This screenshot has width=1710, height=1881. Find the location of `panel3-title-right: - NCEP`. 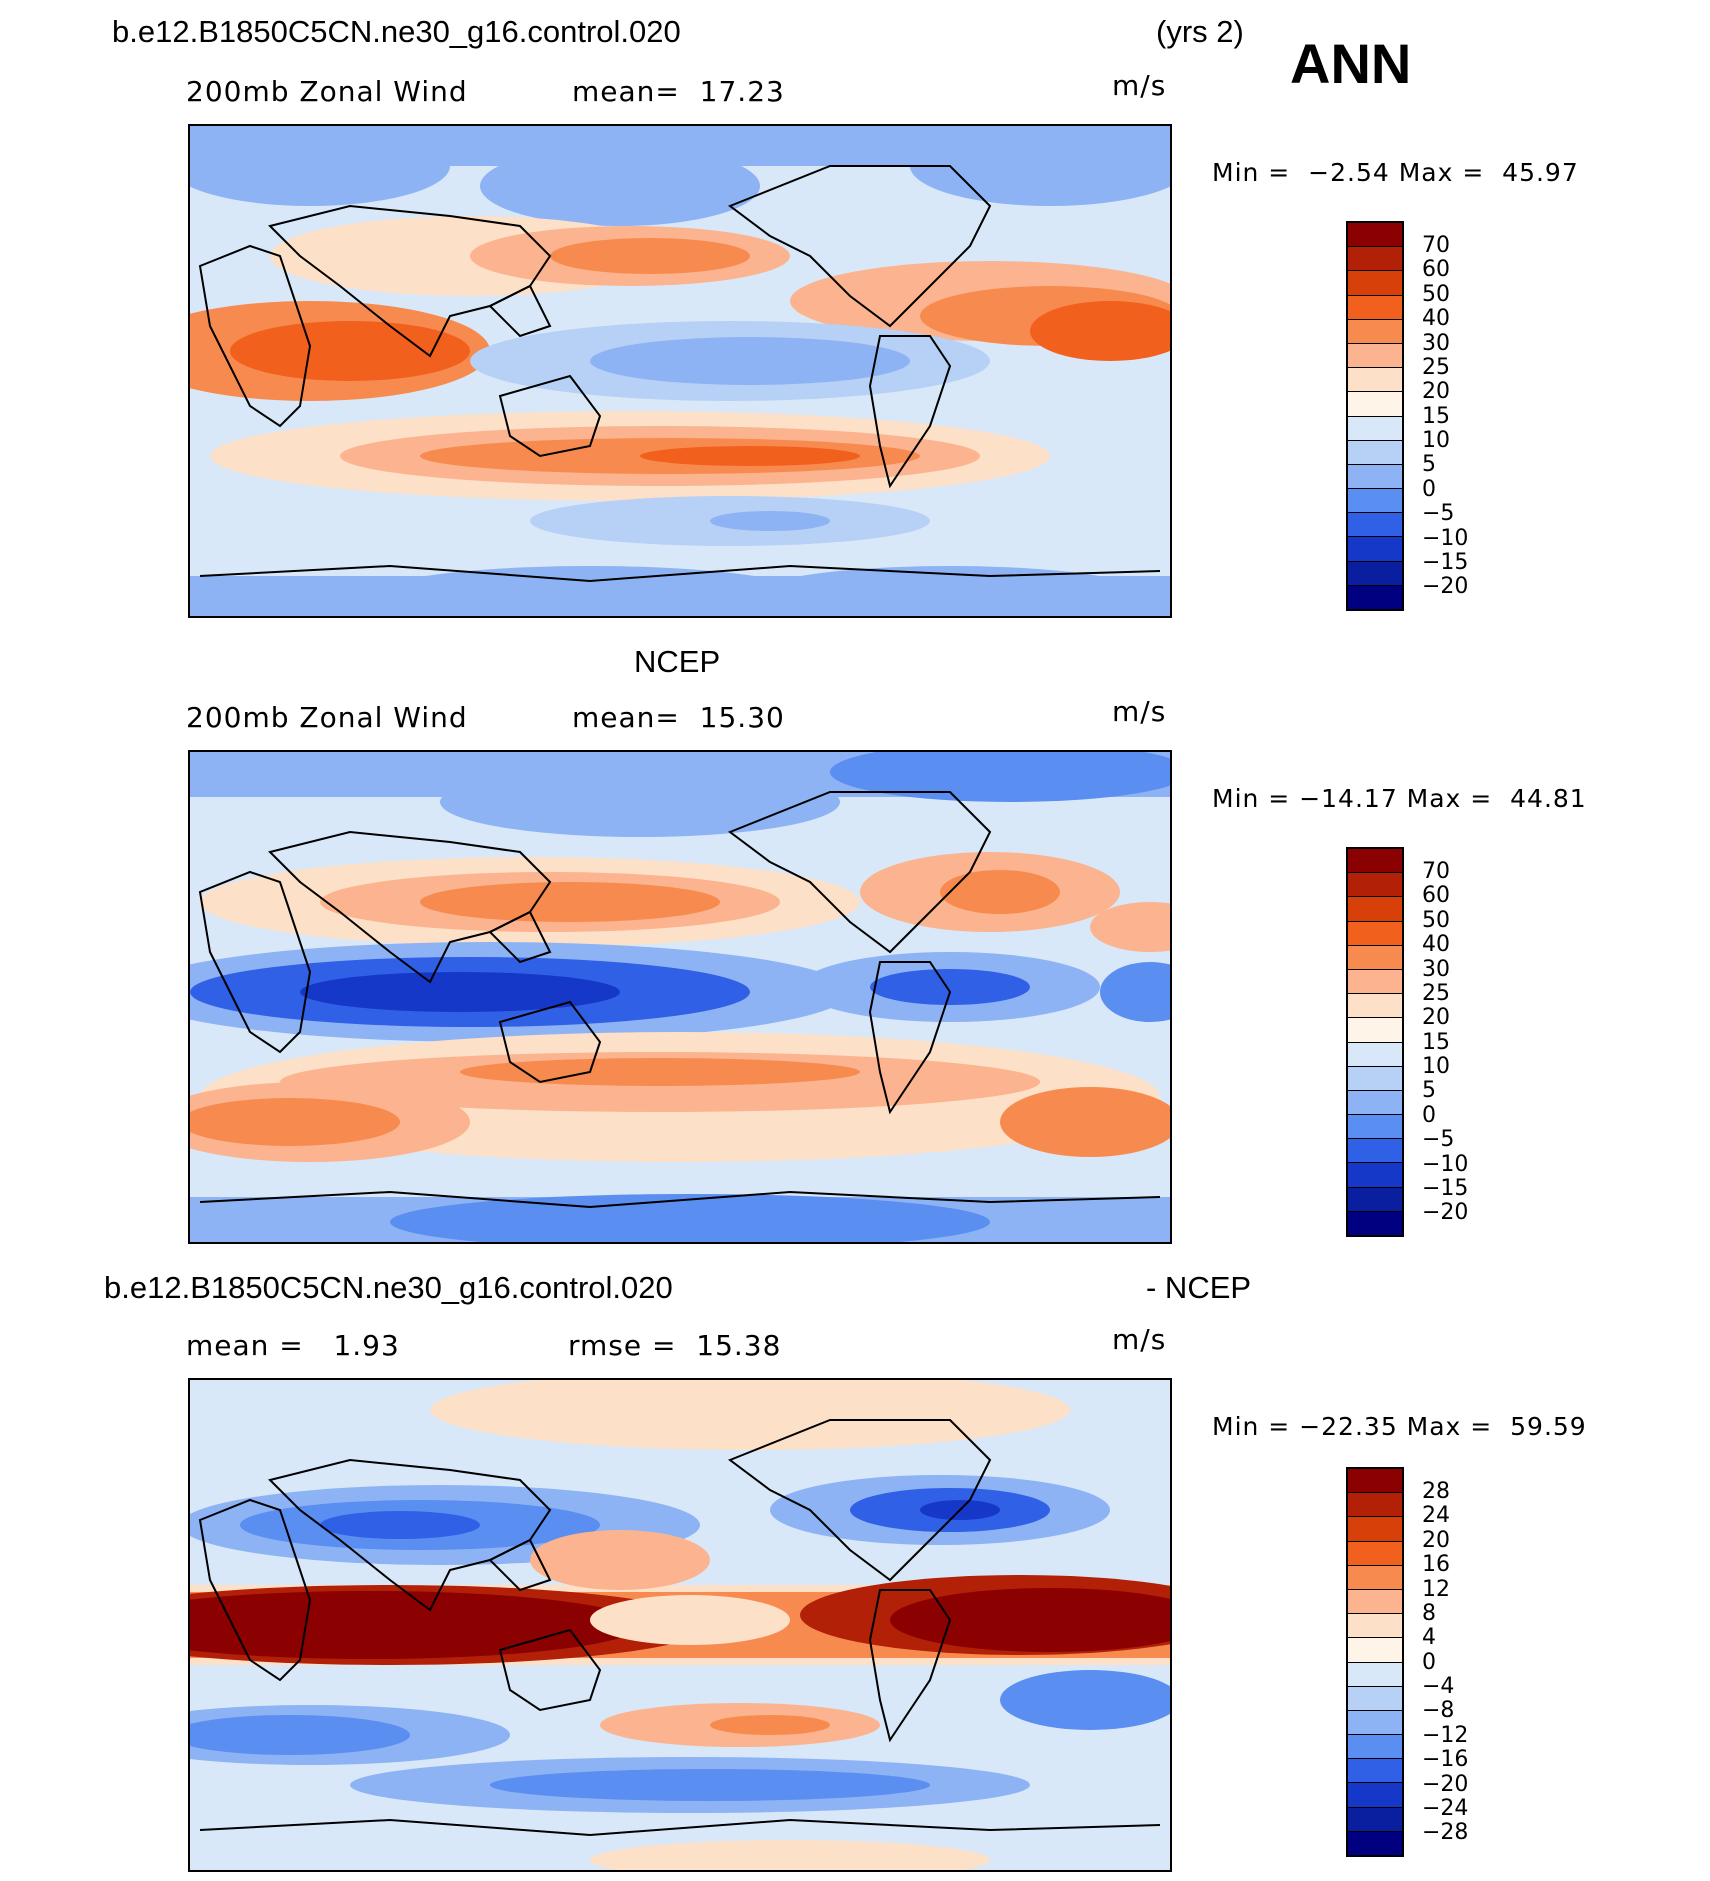

panel3-title-right: - NCEP is located at coordinates (1199, 1287).